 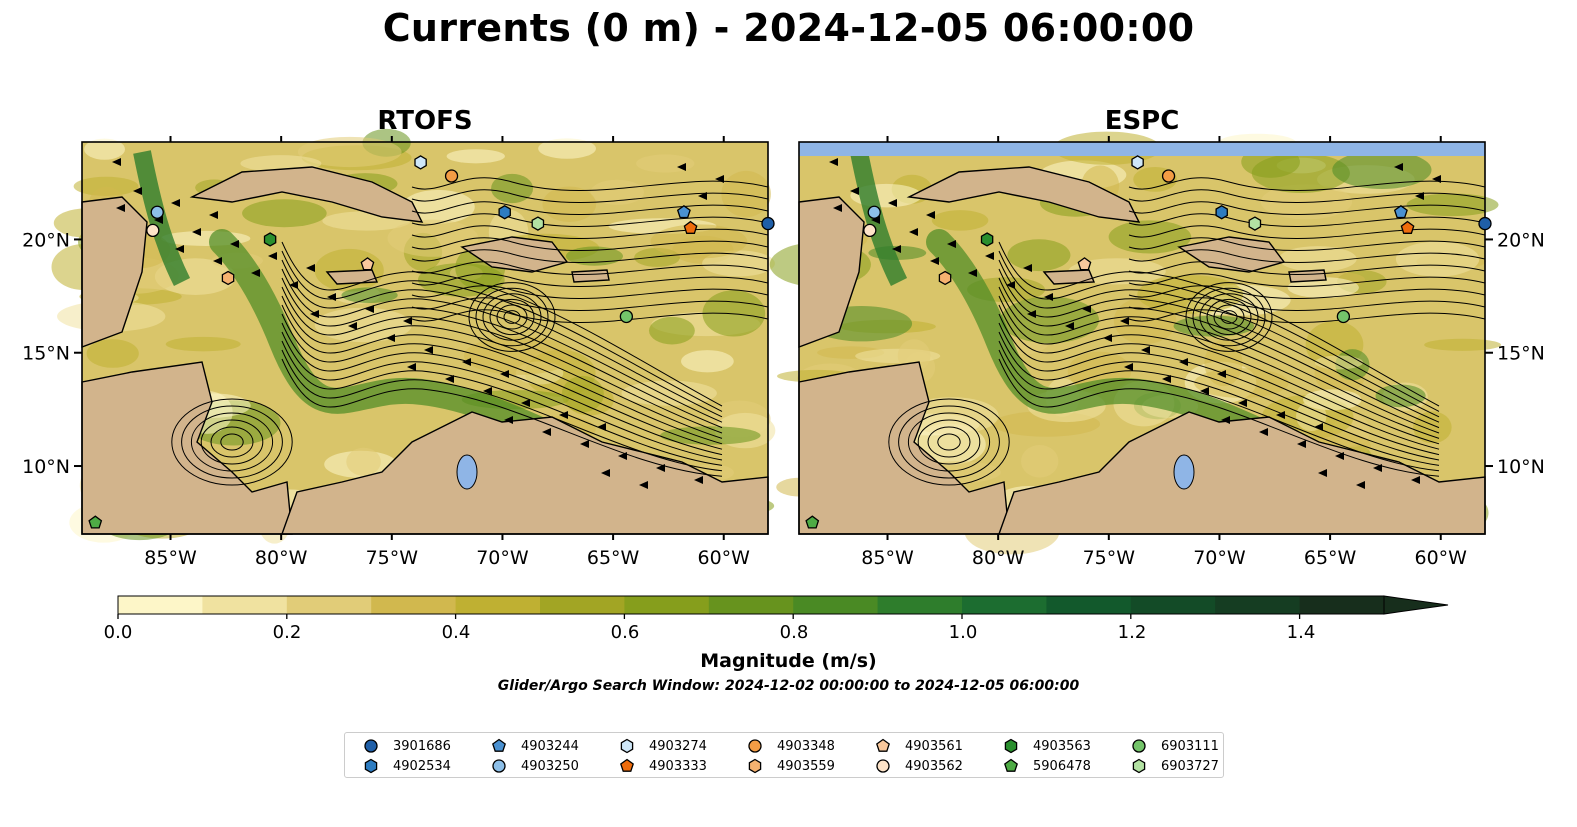 I want to click on legend-item-4903333: 4903333, so click(x=662, y=766).